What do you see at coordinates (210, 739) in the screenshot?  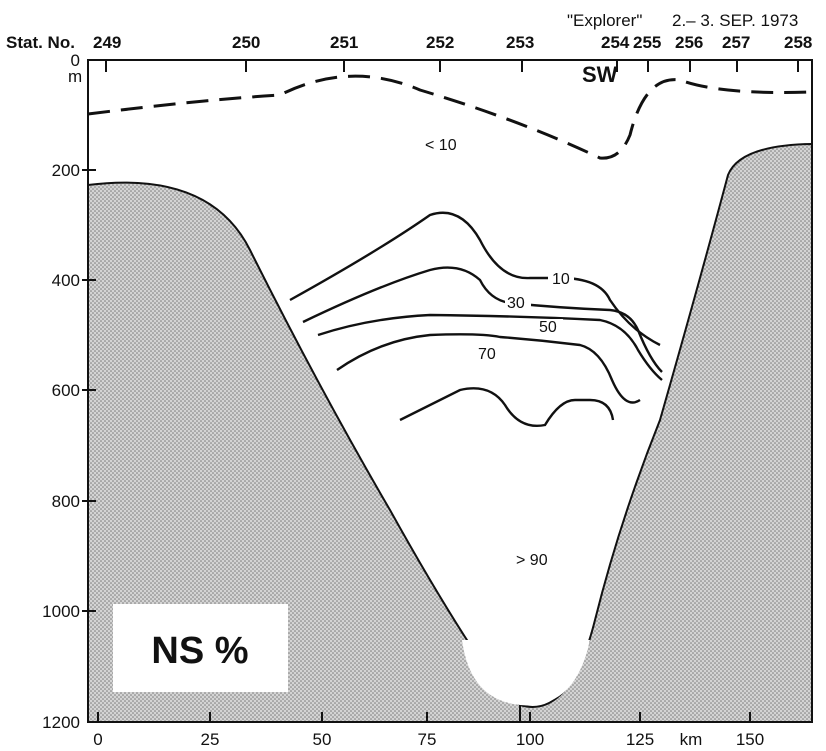 I see `distance-tick-label: 25` at bounding box center [210, 739].